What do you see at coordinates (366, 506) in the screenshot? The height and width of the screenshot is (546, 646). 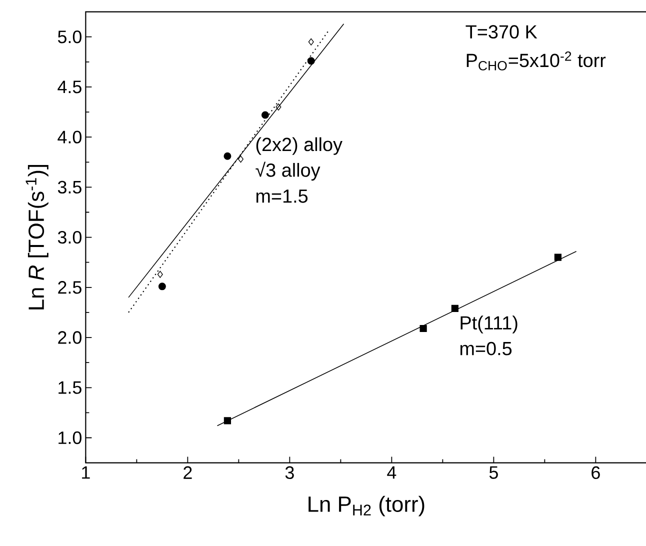 I see `x-axis-title: Ln P$_{H2}$ (torr)` at bounding box center [366, 506].